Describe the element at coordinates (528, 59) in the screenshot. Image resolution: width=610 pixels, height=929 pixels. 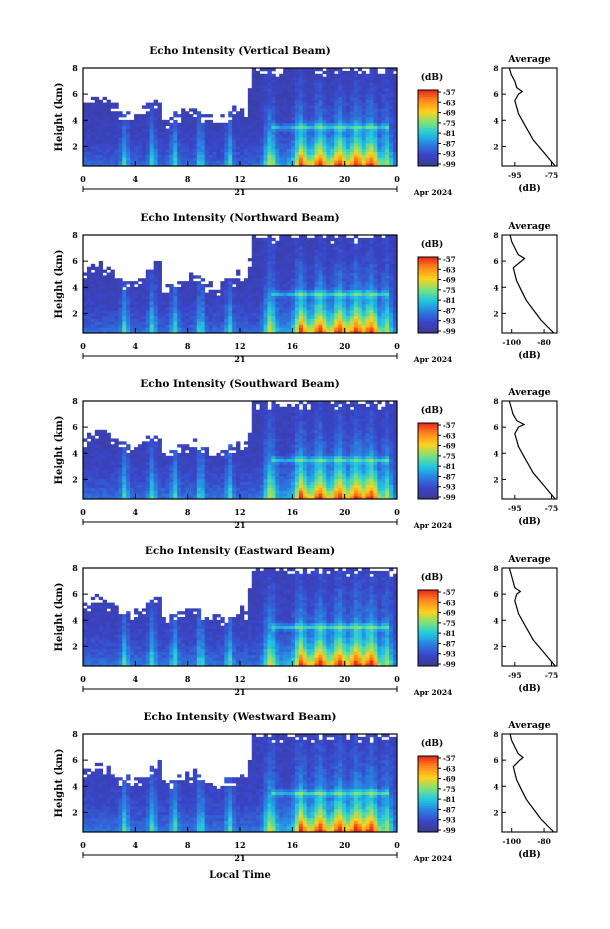
I see `profile-title: Average` at that location.